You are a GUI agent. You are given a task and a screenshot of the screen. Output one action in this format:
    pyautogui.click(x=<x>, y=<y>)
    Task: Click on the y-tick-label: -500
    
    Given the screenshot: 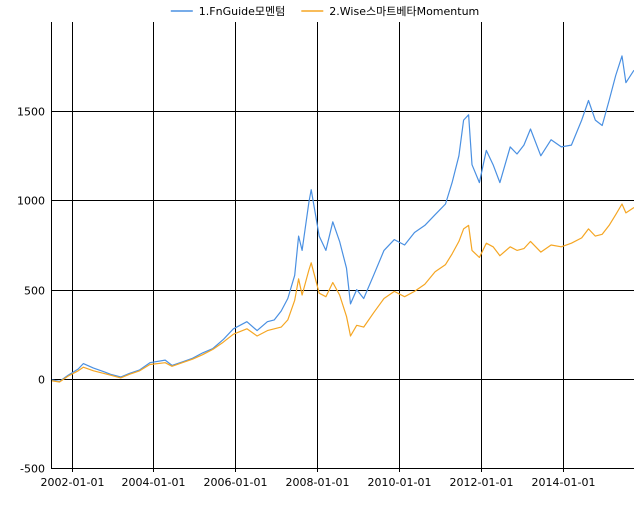 What is the action you would take?
    pyautogui.click(x=32, y=469)
    